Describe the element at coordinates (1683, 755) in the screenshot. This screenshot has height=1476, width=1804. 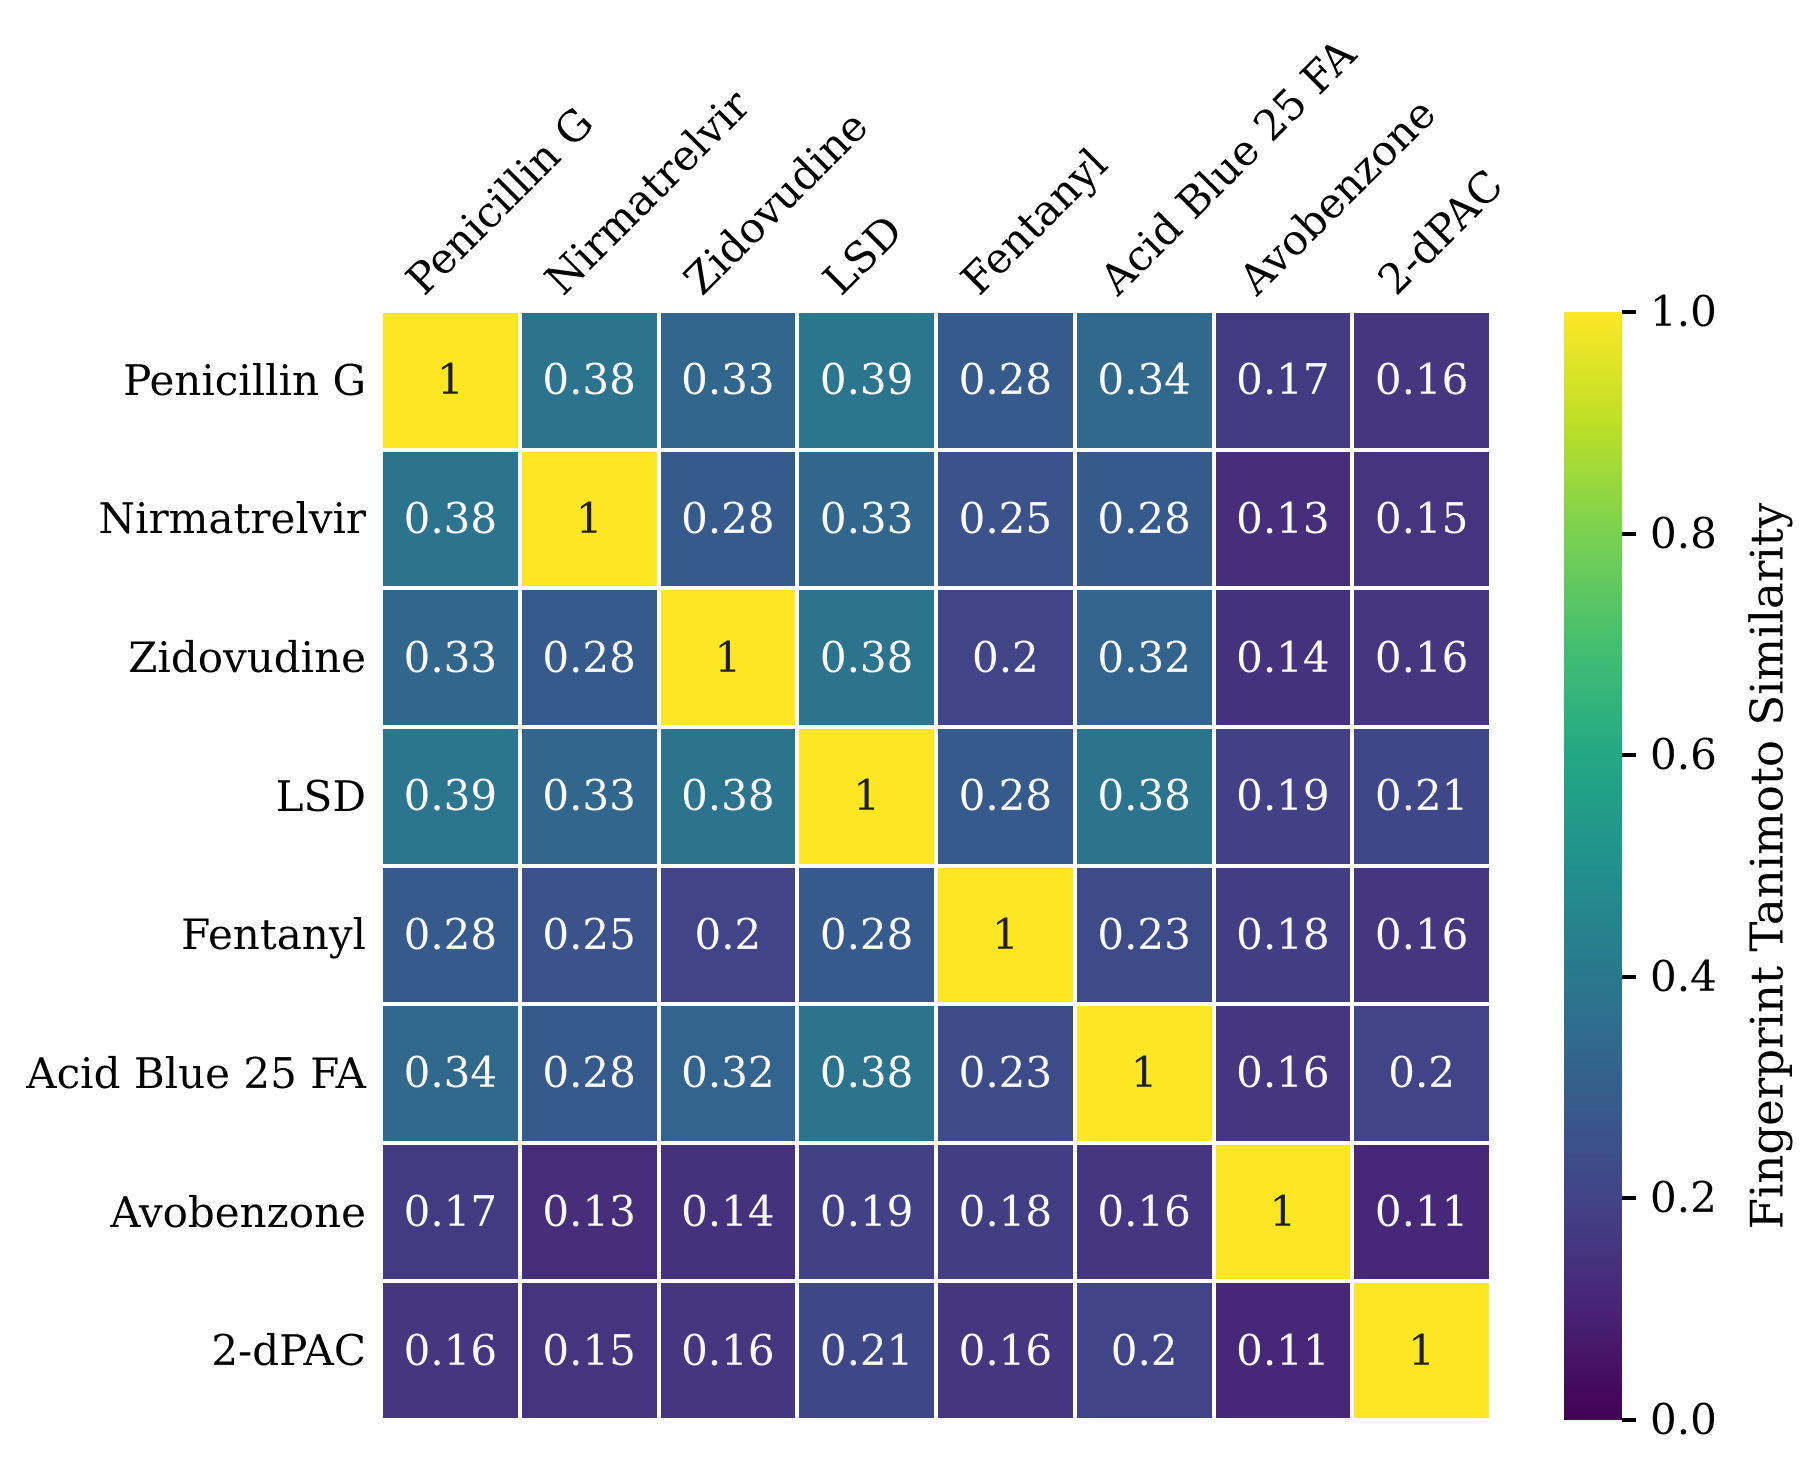
I see `colorbar-tick-label: 0.6` at that location.